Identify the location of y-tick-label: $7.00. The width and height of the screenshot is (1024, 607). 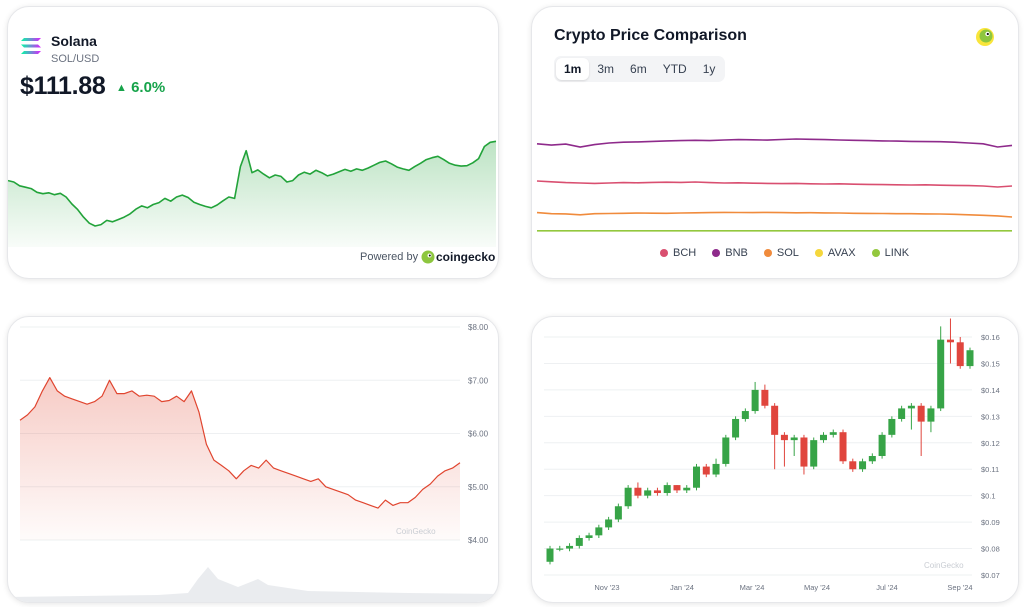
(478, 380).